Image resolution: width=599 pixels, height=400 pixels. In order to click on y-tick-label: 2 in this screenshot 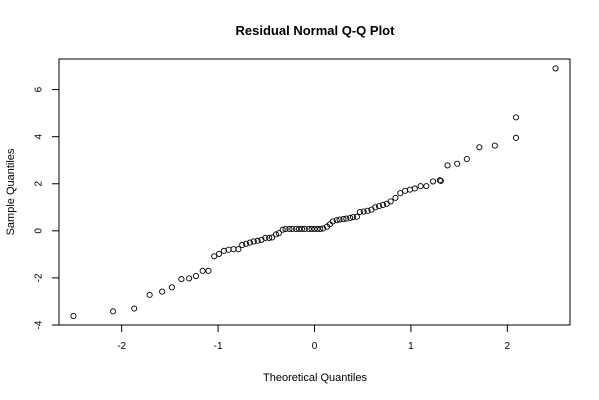, I will do `click(39, 184)`.